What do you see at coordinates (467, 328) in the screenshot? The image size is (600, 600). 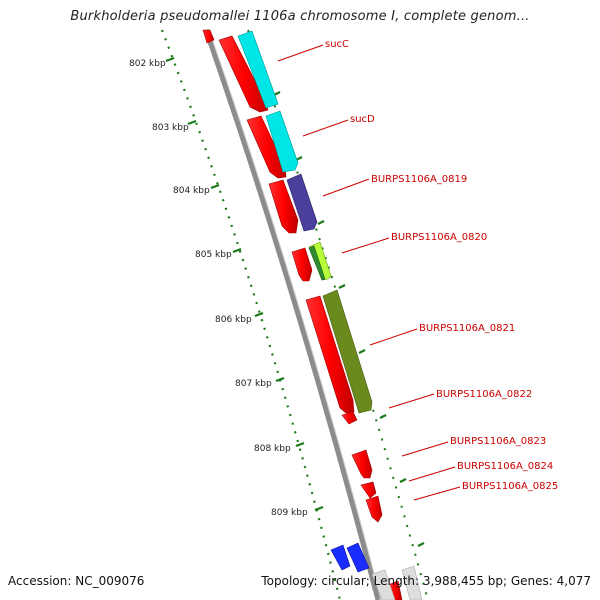 I see `gene-label: BURPS1106A_0821` at bounding box center [467, 328].